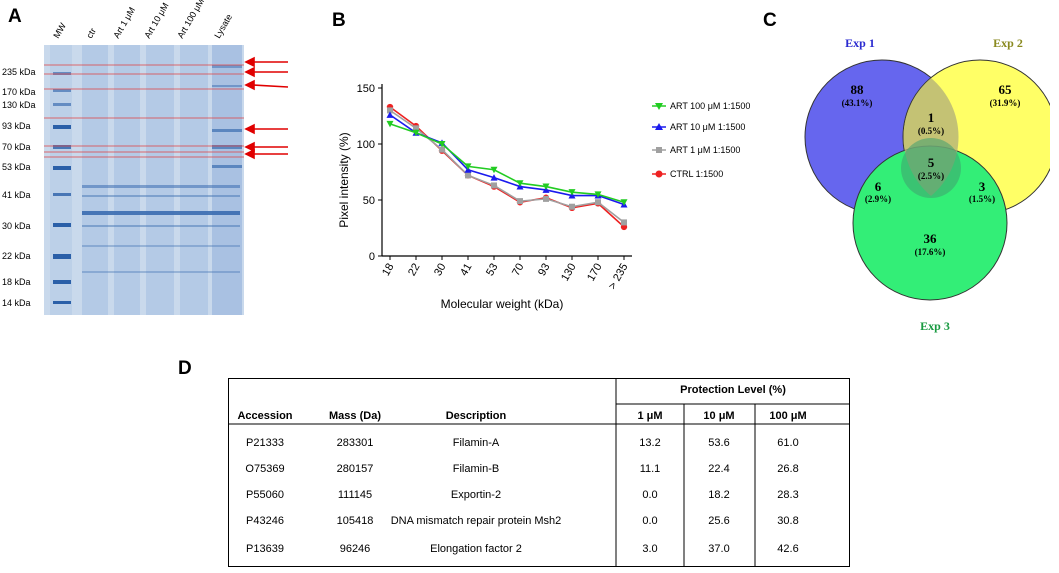  I want to click on table-cell: 61.0, so click(788, 443).